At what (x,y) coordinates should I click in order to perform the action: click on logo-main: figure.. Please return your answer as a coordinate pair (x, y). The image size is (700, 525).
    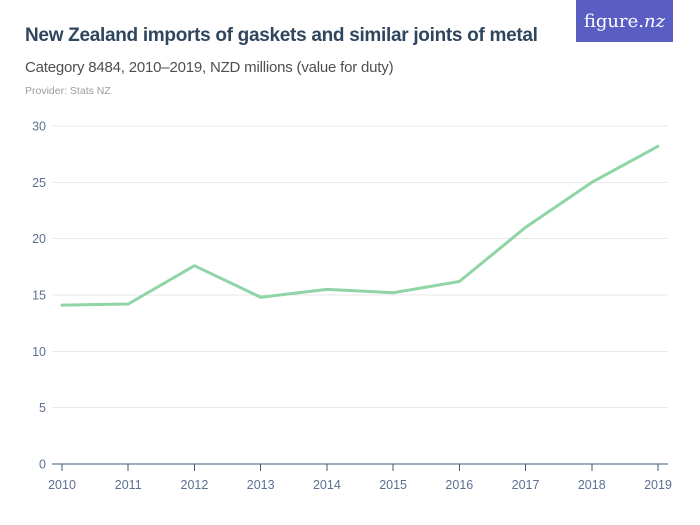
    Looking at the image, I should click on (614, 21).